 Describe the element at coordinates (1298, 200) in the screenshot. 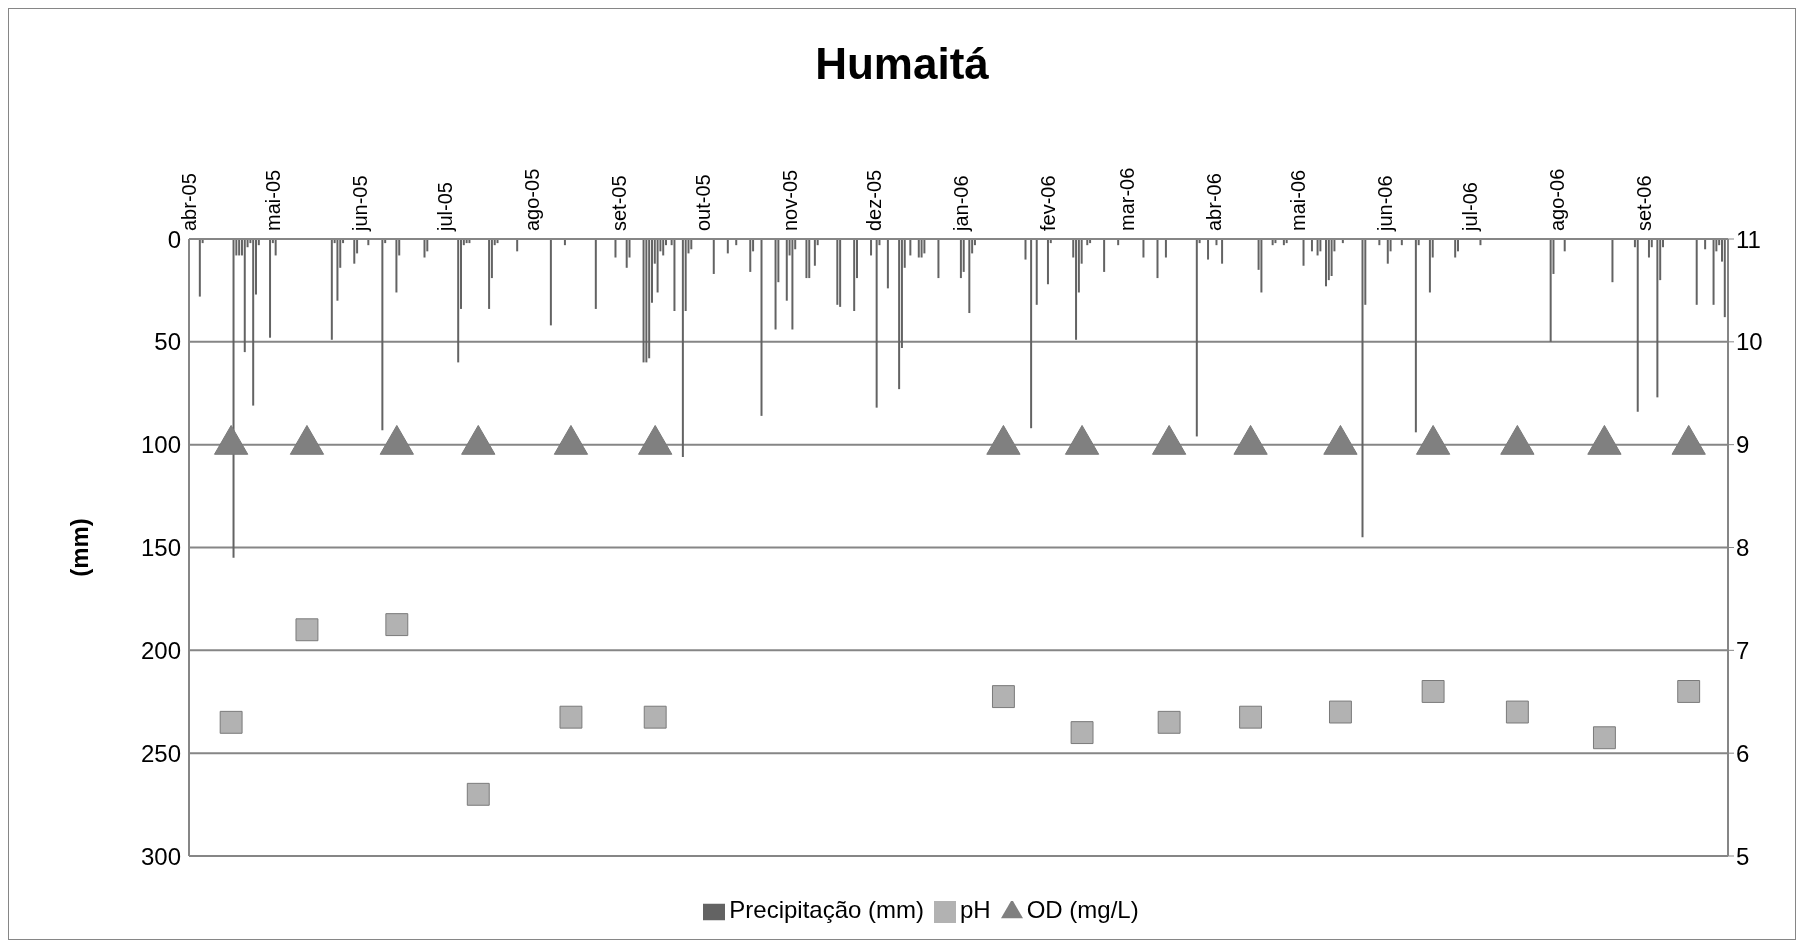

I see `x-tick-label: mai-06` at that location.